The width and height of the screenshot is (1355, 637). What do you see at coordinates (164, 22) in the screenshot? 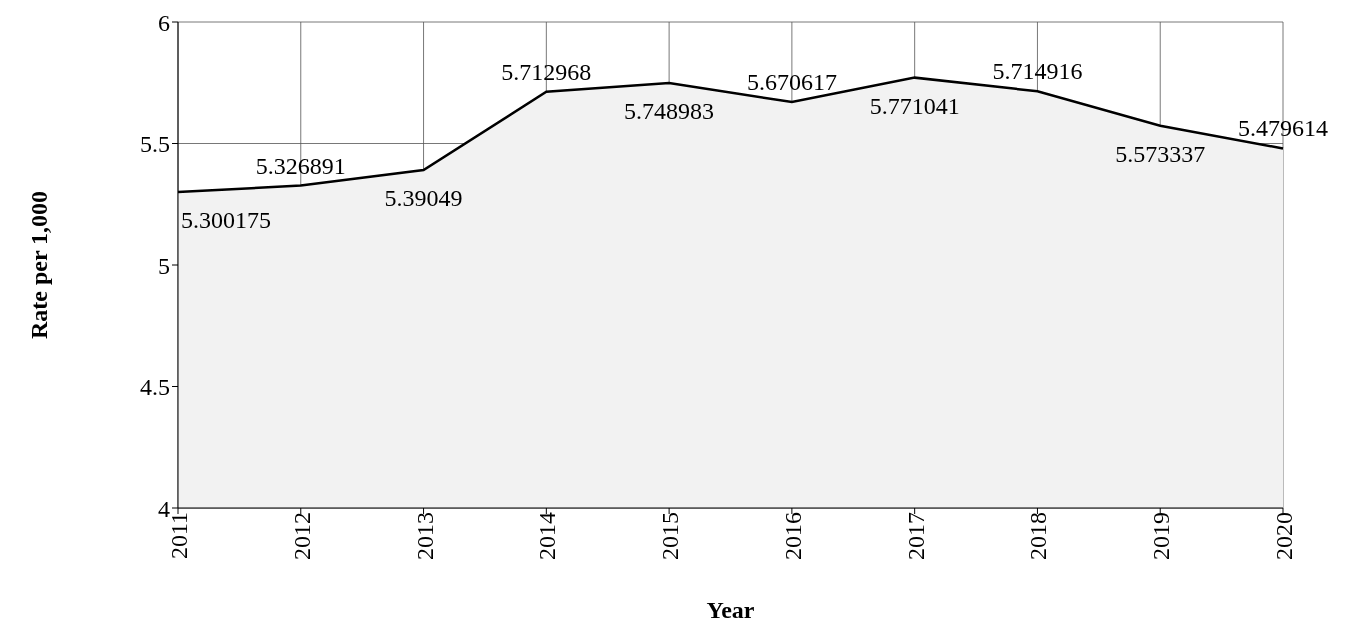
I see `y-tick-label: 6` at bounding box center [164, 22].